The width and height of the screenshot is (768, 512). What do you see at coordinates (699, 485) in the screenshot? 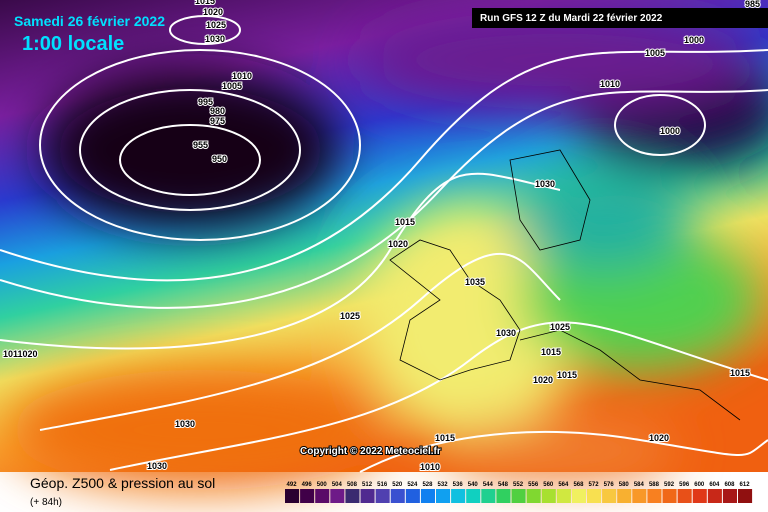
I see `colorbar-label: 600` at bounding box center [699, 485].